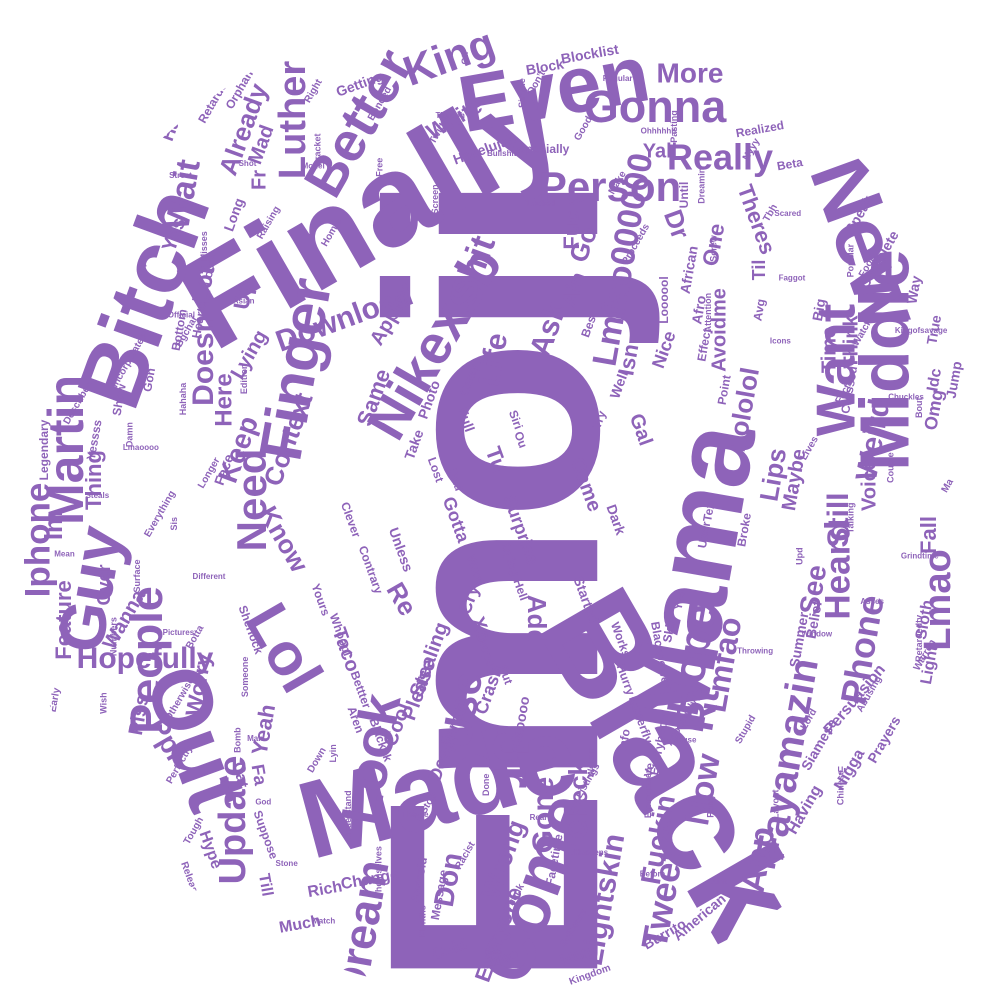 The image size is (1000, 999). I want to click on cloud-word: Stone, so click(287, 863).